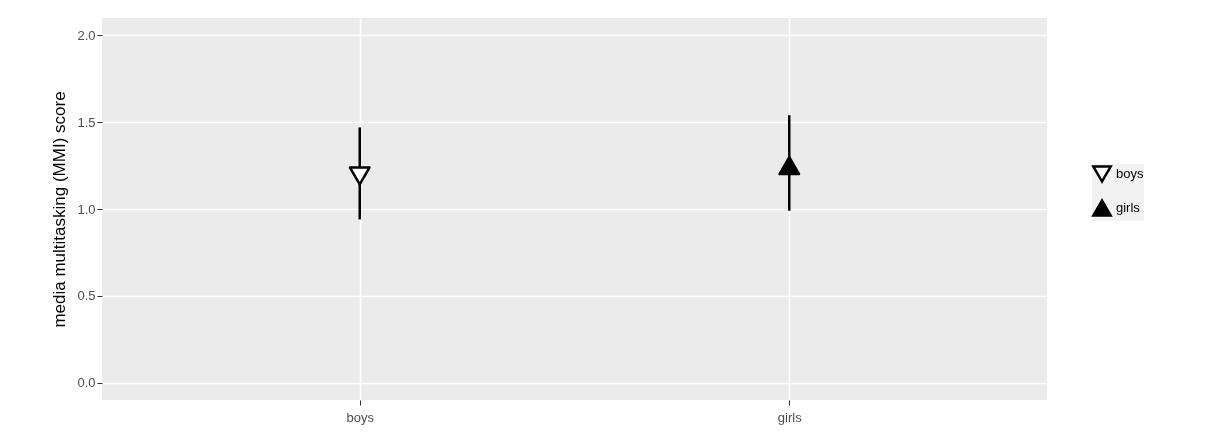 Image resolution: width=1224 pixels, height=443 pixels. Describe the element at coordinates (1128, 207) in the screenshot. I see `legend-label: girls` at that location.